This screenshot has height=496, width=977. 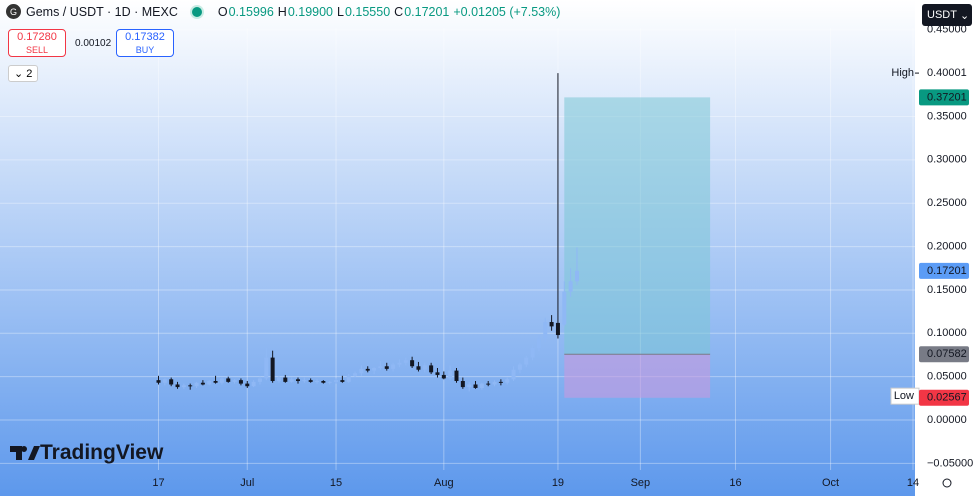 What do you see at coordinates (444, 483) in the screenshot?
I see `x-tick-label: Aug` at bounding box center [444, 483].